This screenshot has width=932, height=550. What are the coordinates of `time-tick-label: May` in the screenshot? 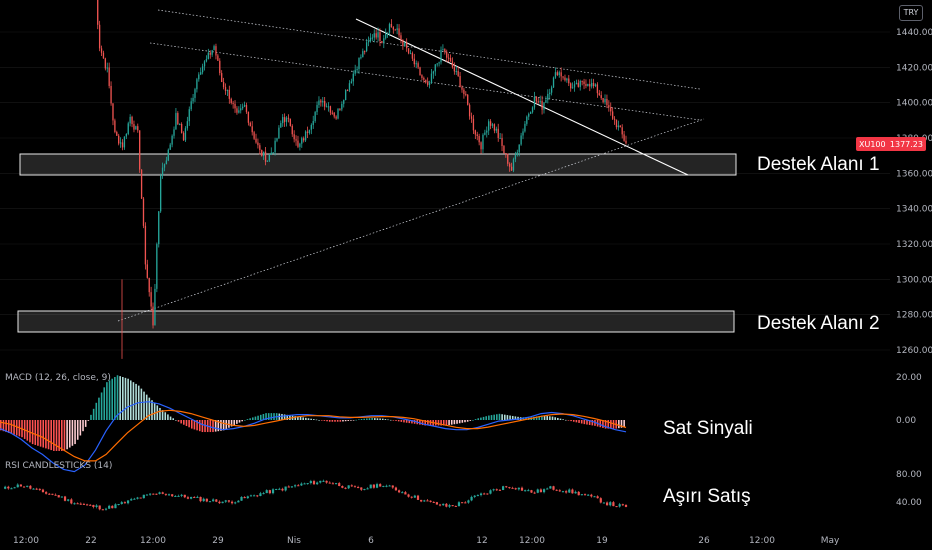 It's located at (830, 541).